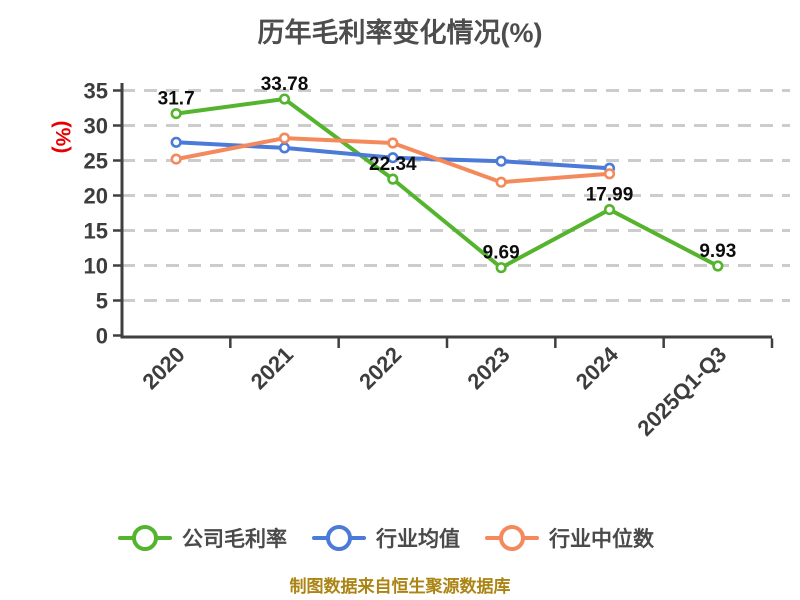  Describe the element at coordinates (285, 84) in the screenshot. I see `data-point-label: 33.78` at that location.